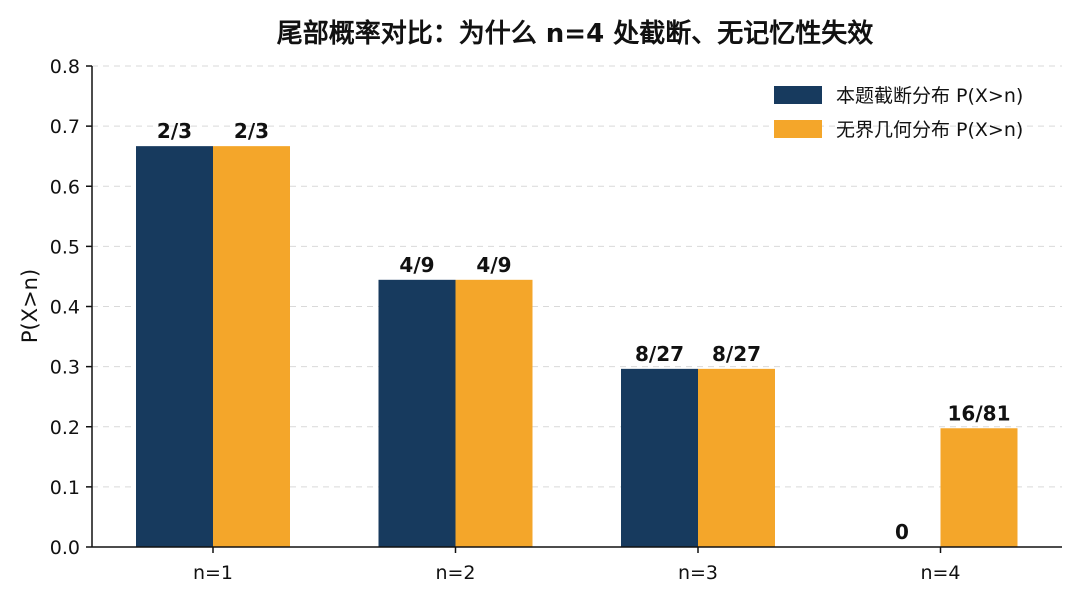 This screenshot has width=1080, height=600. I want to click on legend-label-2: 无界几何分布 P(X>n), so click(929, 130).